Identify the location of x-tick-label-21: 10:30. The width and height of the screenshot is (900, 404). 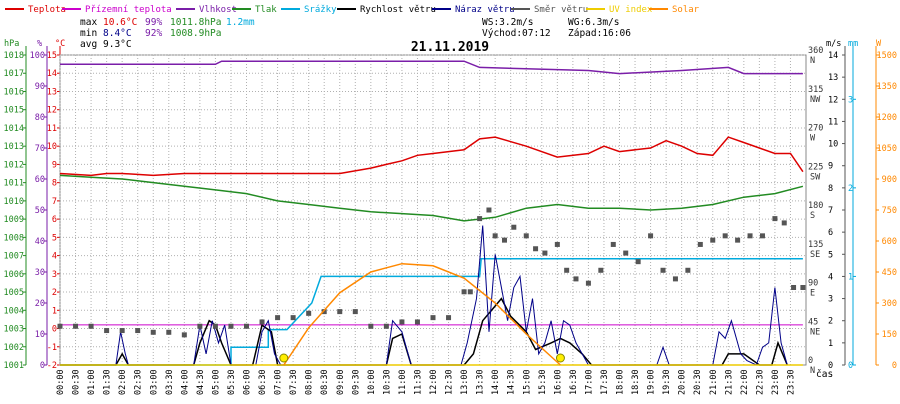
(387, 382).